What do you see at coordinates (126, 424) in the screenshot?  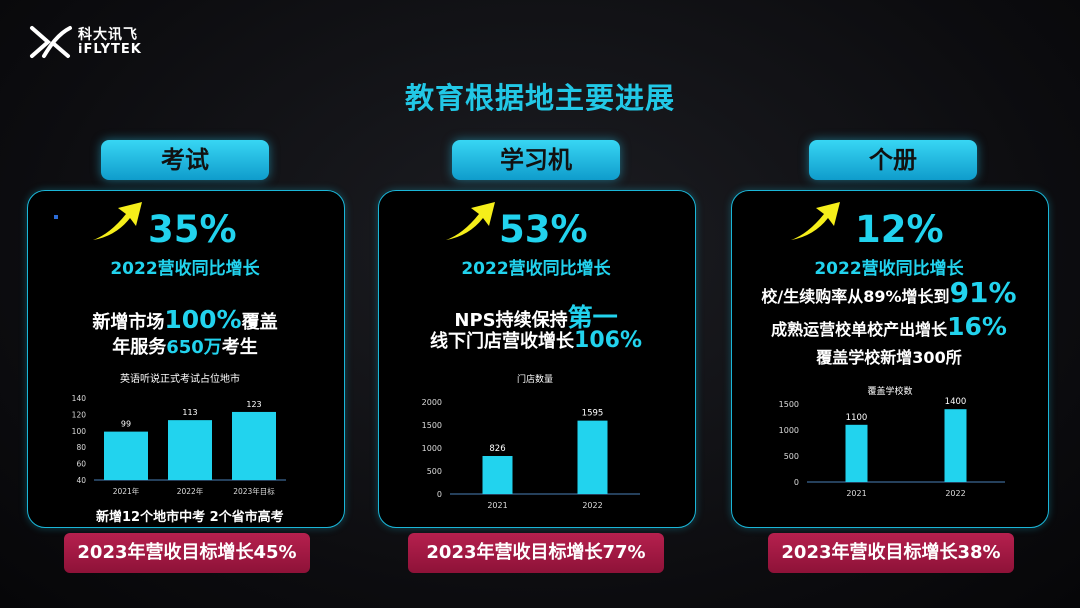 I see `data-label: 99` at bounding box center [126, 424].